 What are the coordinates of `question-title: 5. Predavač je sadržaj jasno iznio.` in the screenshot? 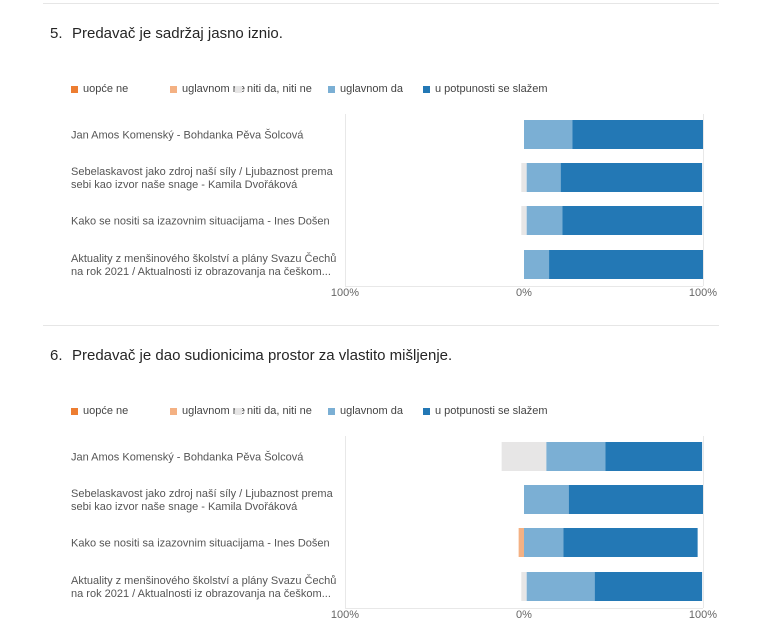 It's located at (166, 33).